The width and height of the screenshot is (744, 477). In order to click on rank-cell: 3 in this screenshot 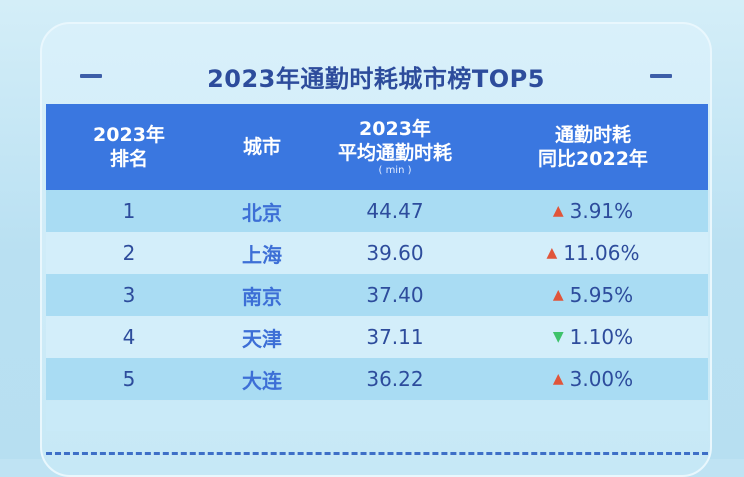, I will do `click(129, 295)`.